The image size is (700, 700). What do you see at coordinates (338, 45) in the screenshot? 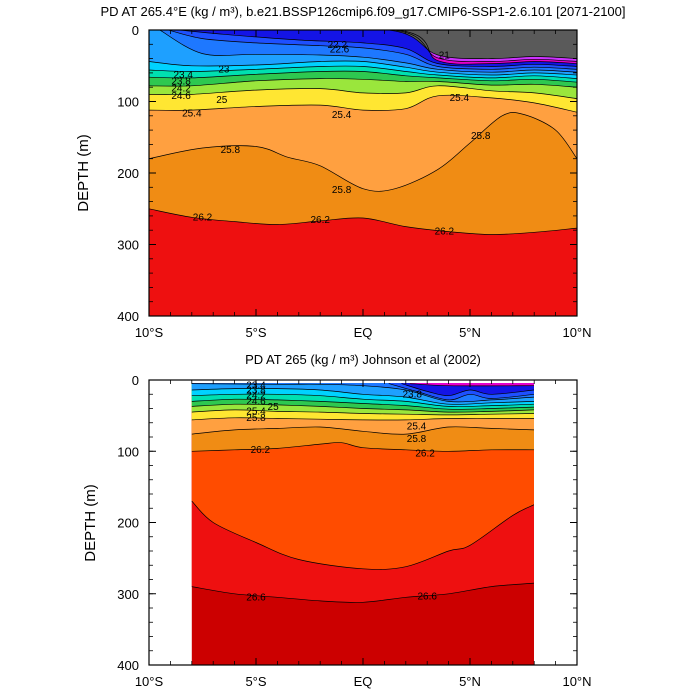
I see `contour-label: 22.2` at bounding box center [338, 45].